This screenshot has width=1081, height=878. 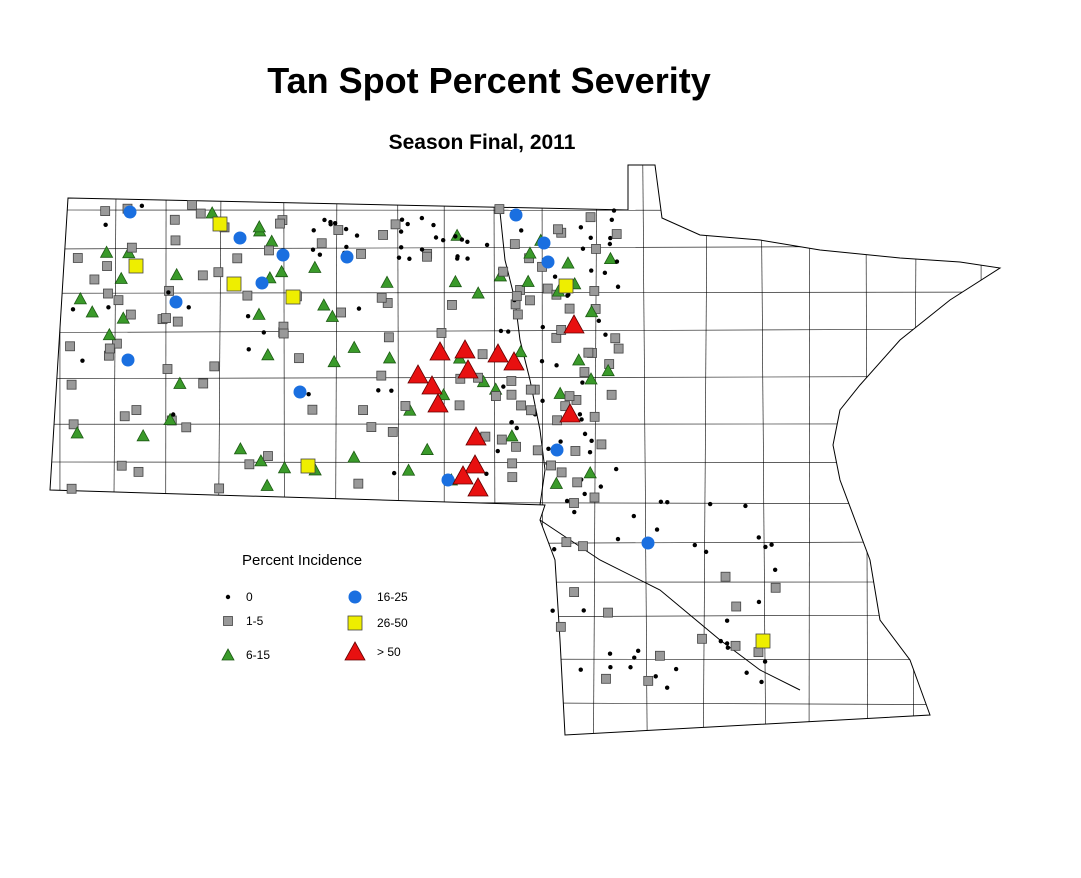 I want to click on legend-label: 1-5, so click(x=255, y=621).